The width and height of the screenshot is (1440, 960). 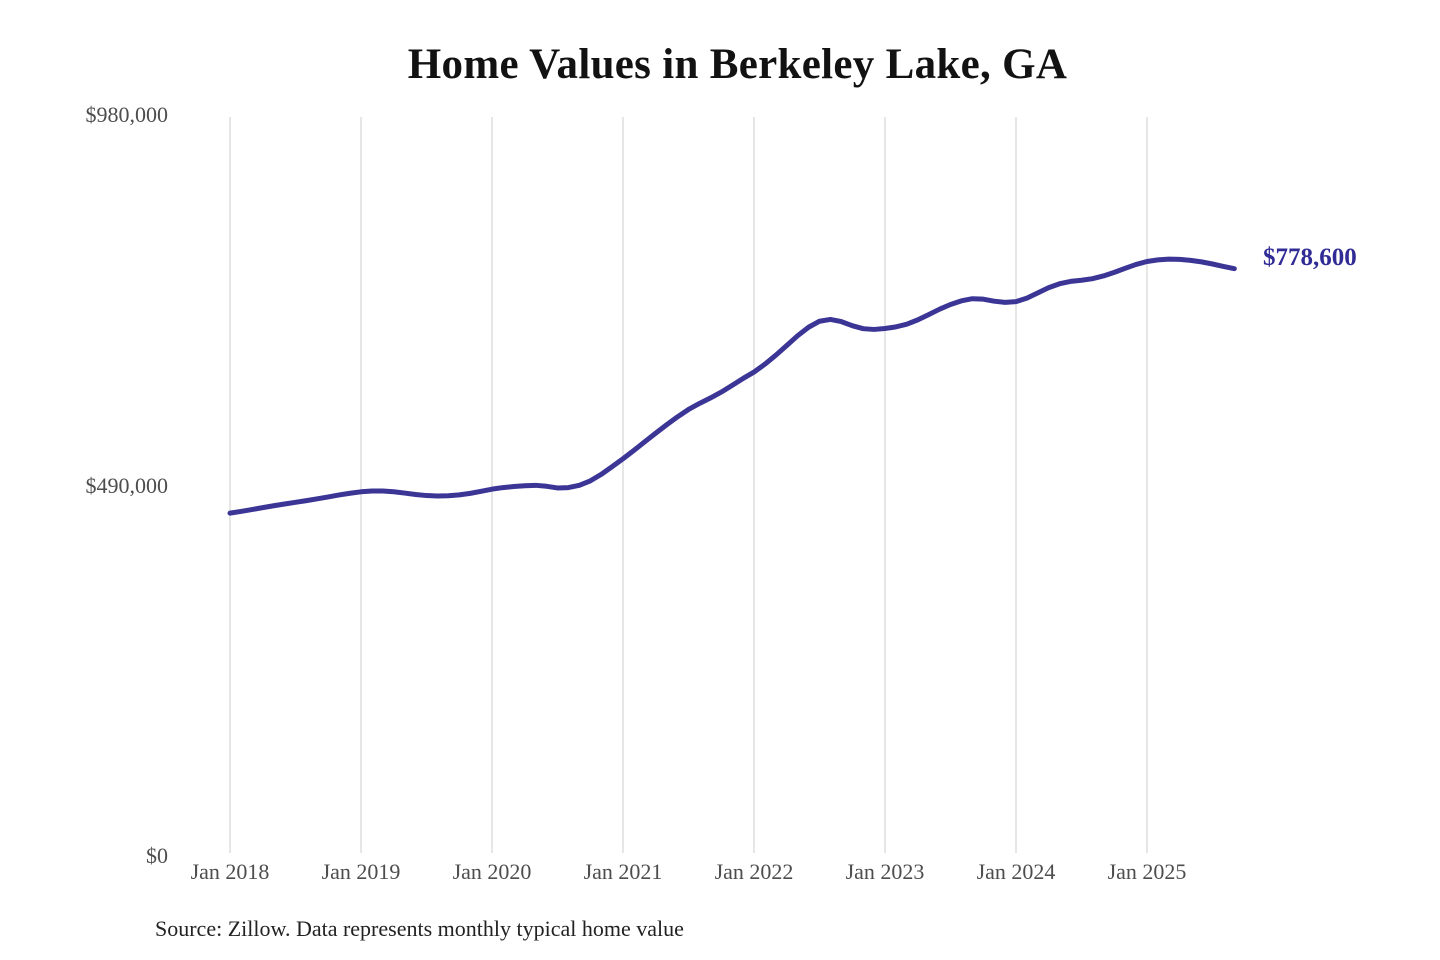 I want to click on x-axis-tick-label-jan-2018: Jan 2018, so click(x=230, y=871).